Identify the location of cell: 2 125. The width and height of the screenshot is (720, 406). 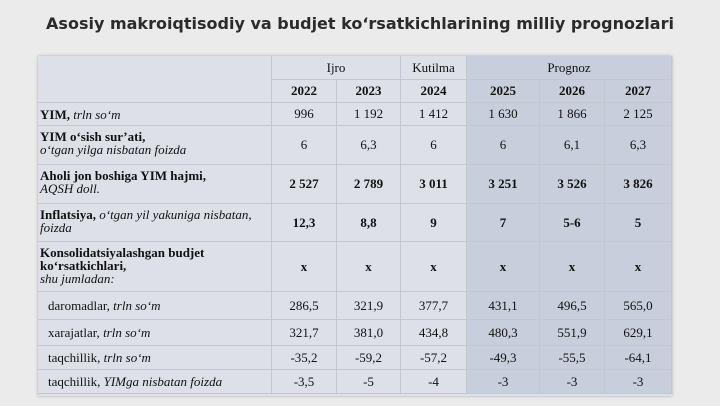
(638, 114).